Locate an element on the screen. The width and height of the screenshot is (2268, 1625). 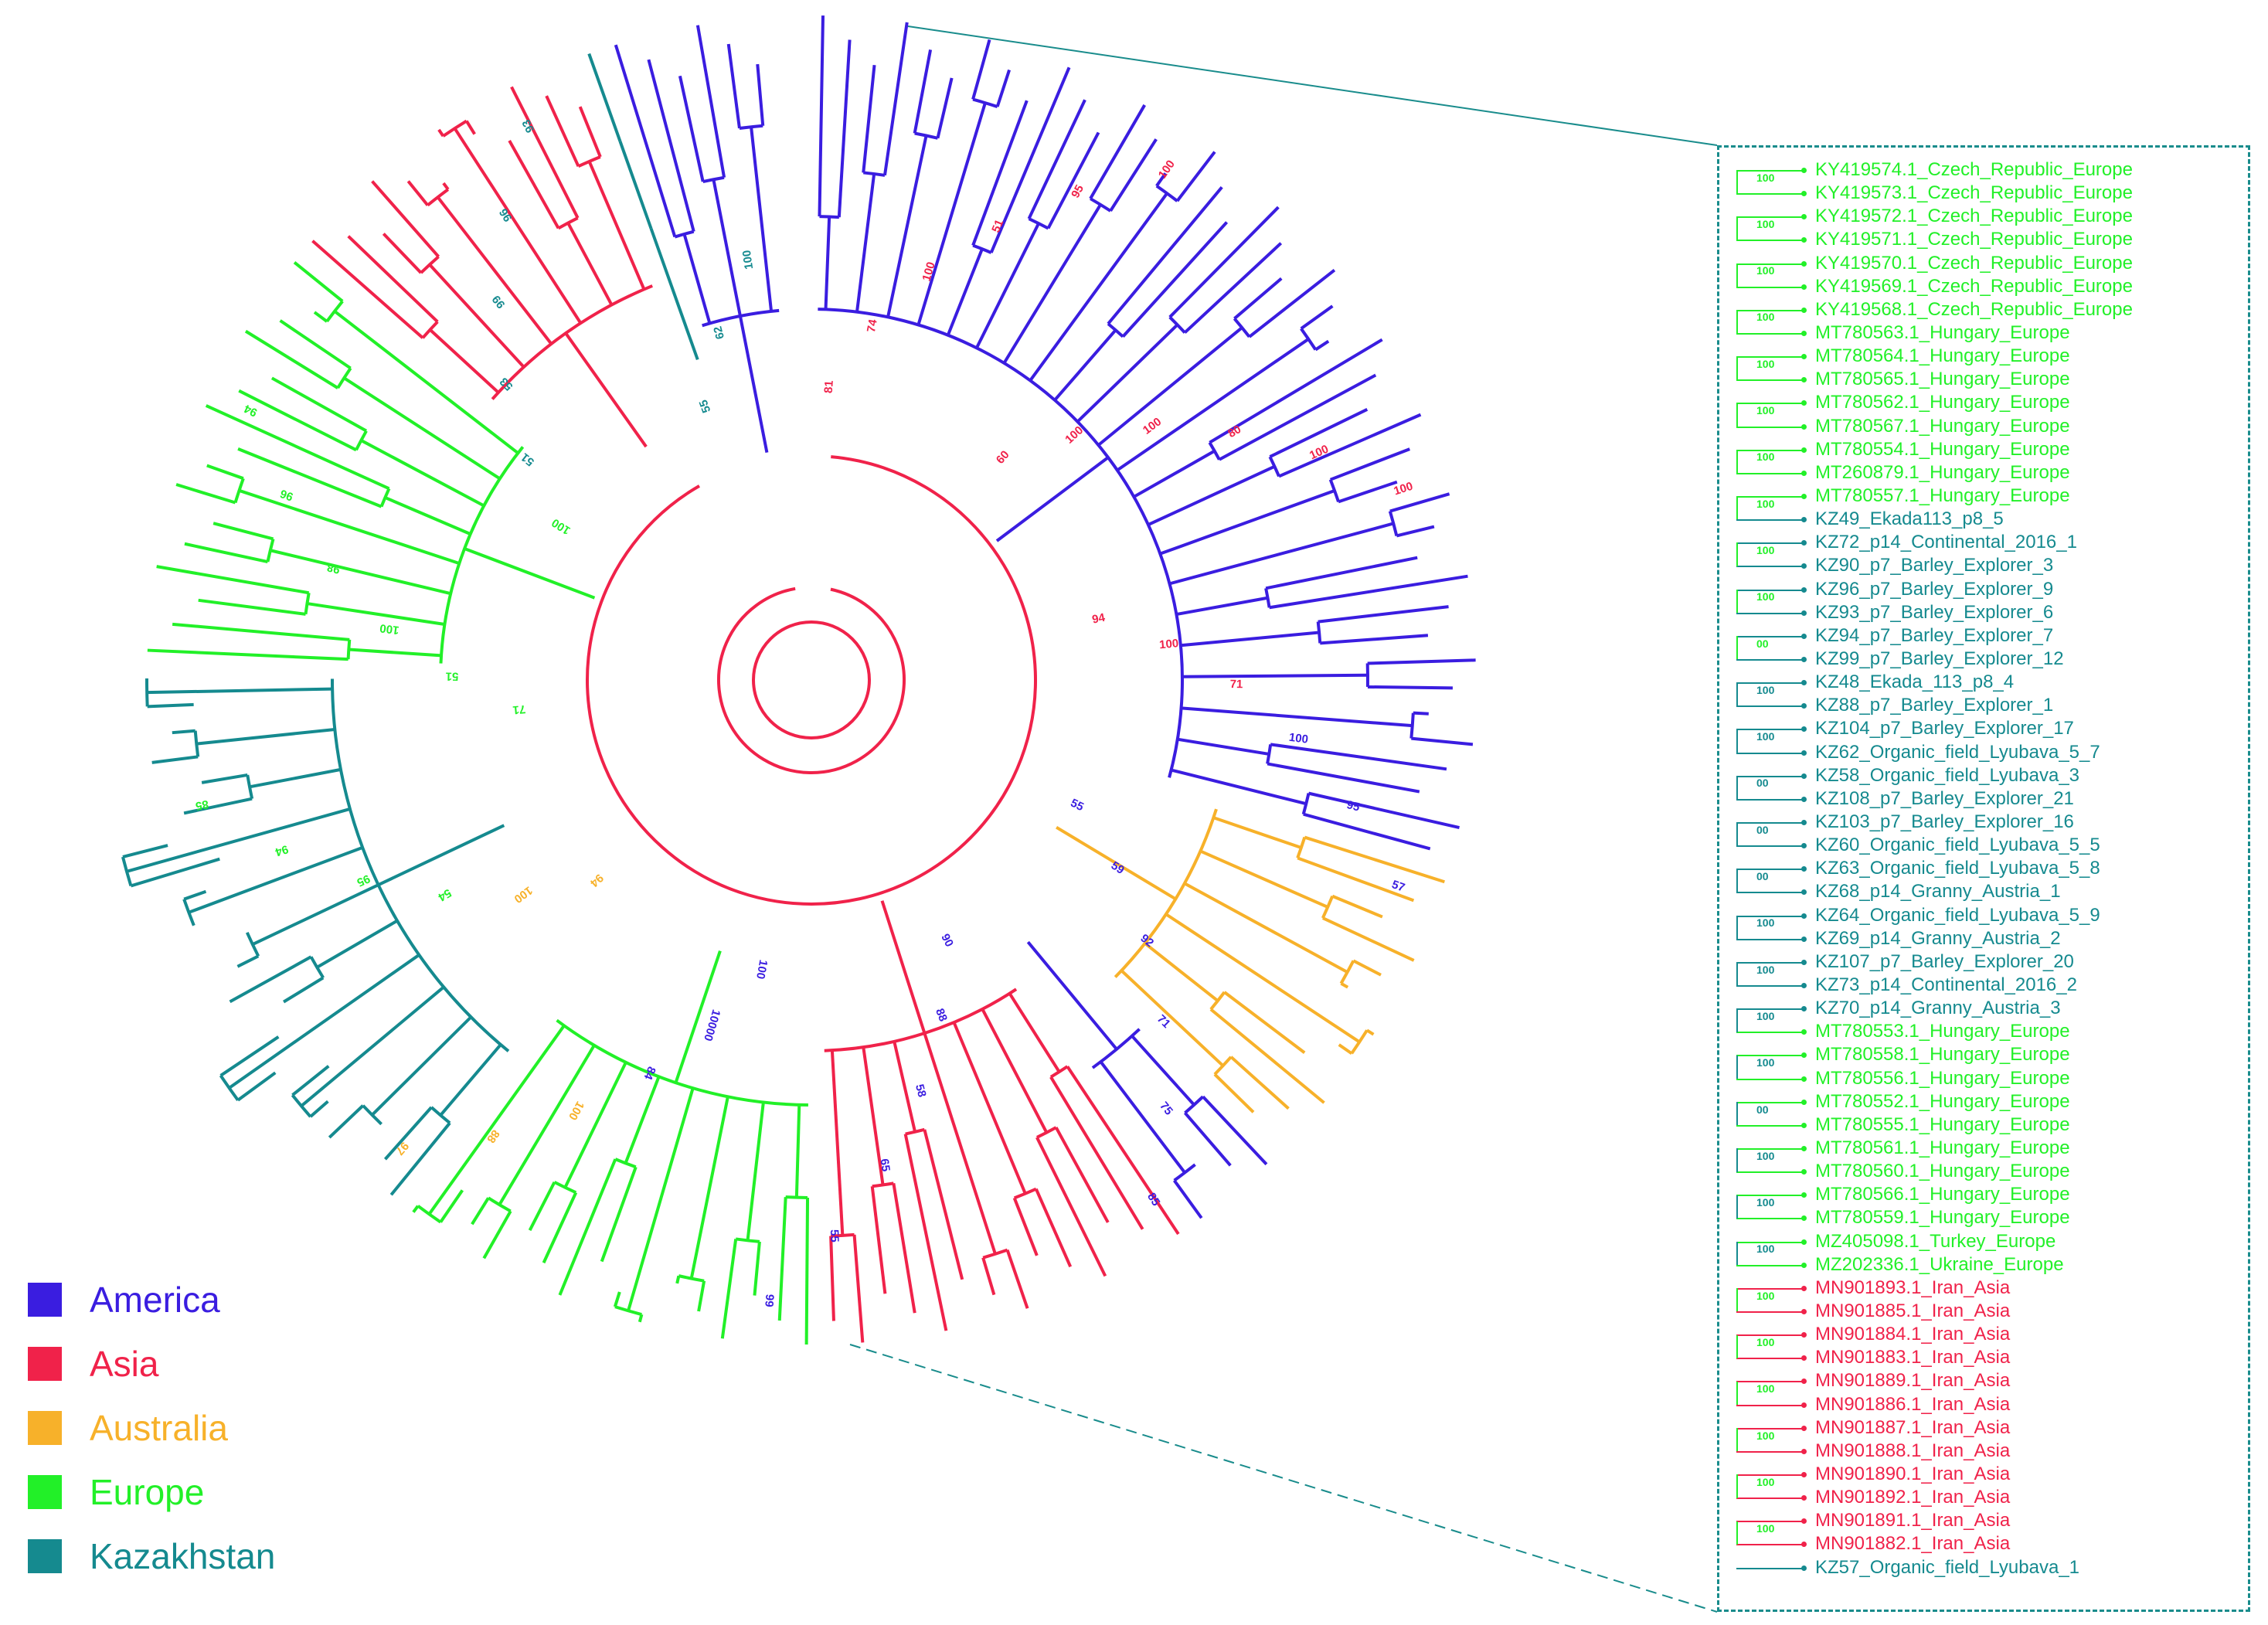
bootstrap-label: 80 is located at coordinates (1234, 431).